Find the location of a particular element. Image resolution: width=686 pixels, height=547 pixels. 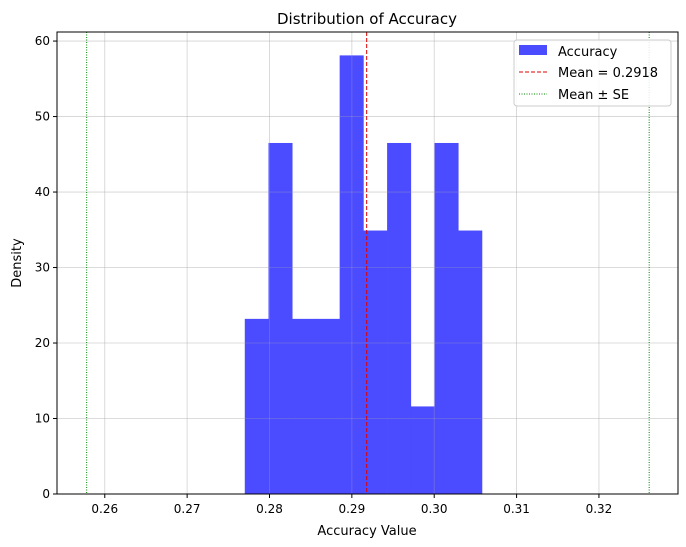

x-tick-label: 0.27 is located at coordinates (187, 509).